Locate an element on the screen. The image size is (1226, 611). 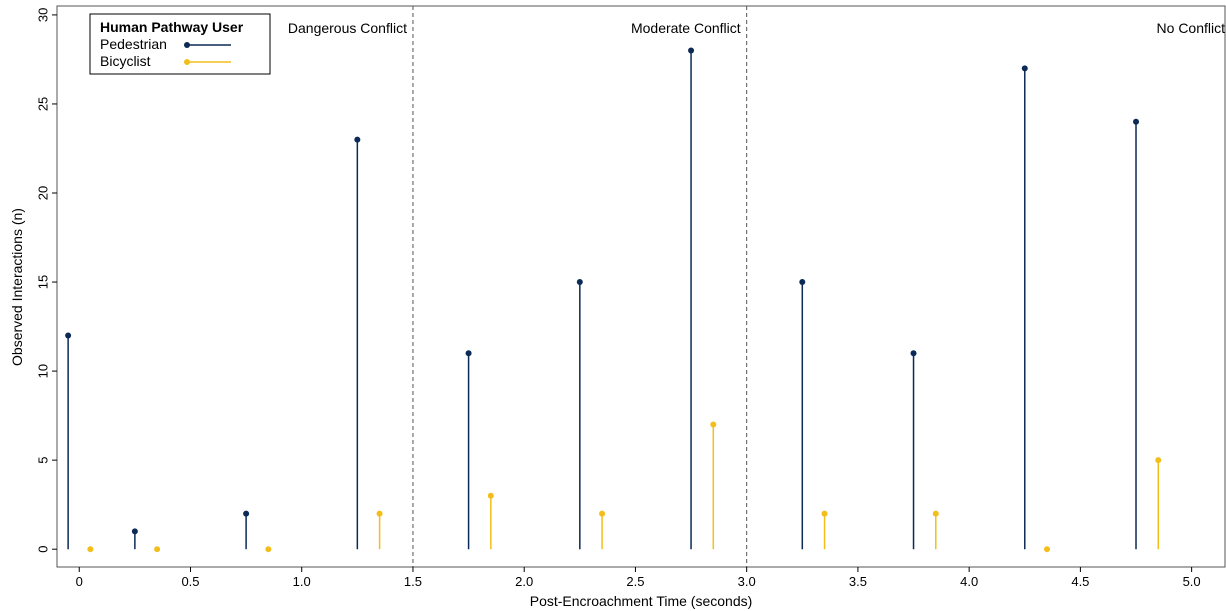
x-tick-label: 3.0 is located at coordinates (747, 581).